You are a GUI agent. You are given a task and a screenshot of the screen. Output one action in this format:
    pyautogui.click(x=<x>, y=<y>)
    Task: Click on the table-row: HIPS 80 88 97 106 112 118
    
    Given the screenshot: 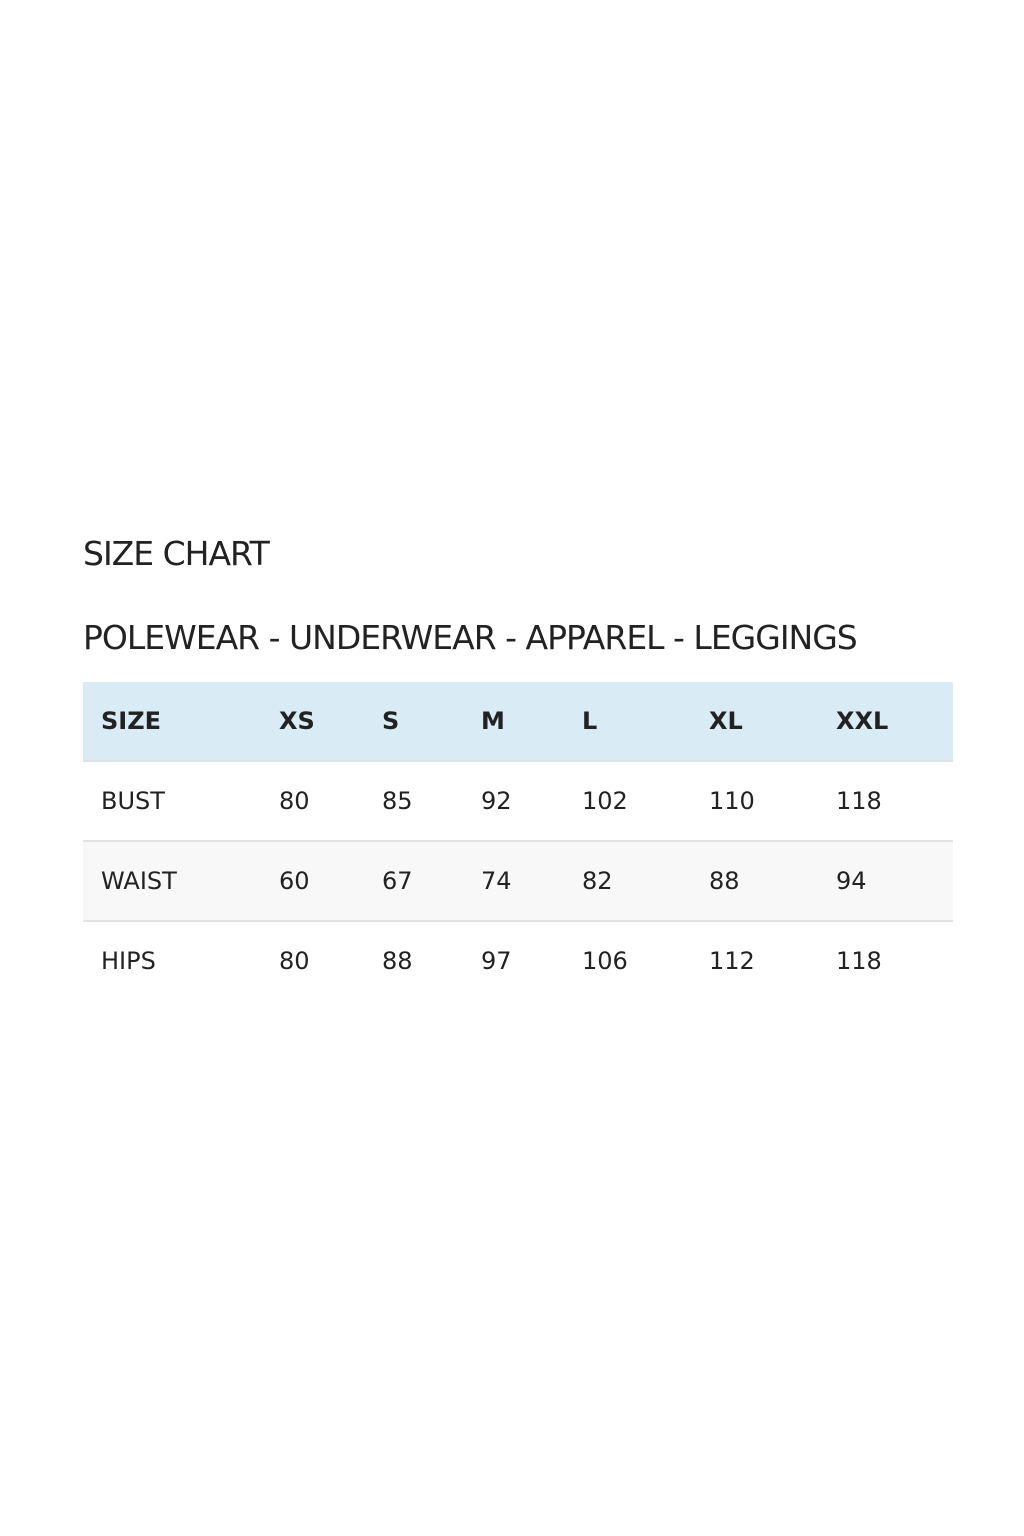 What is the action you would take?
    pyautogui.click(x=518, y=960)
    